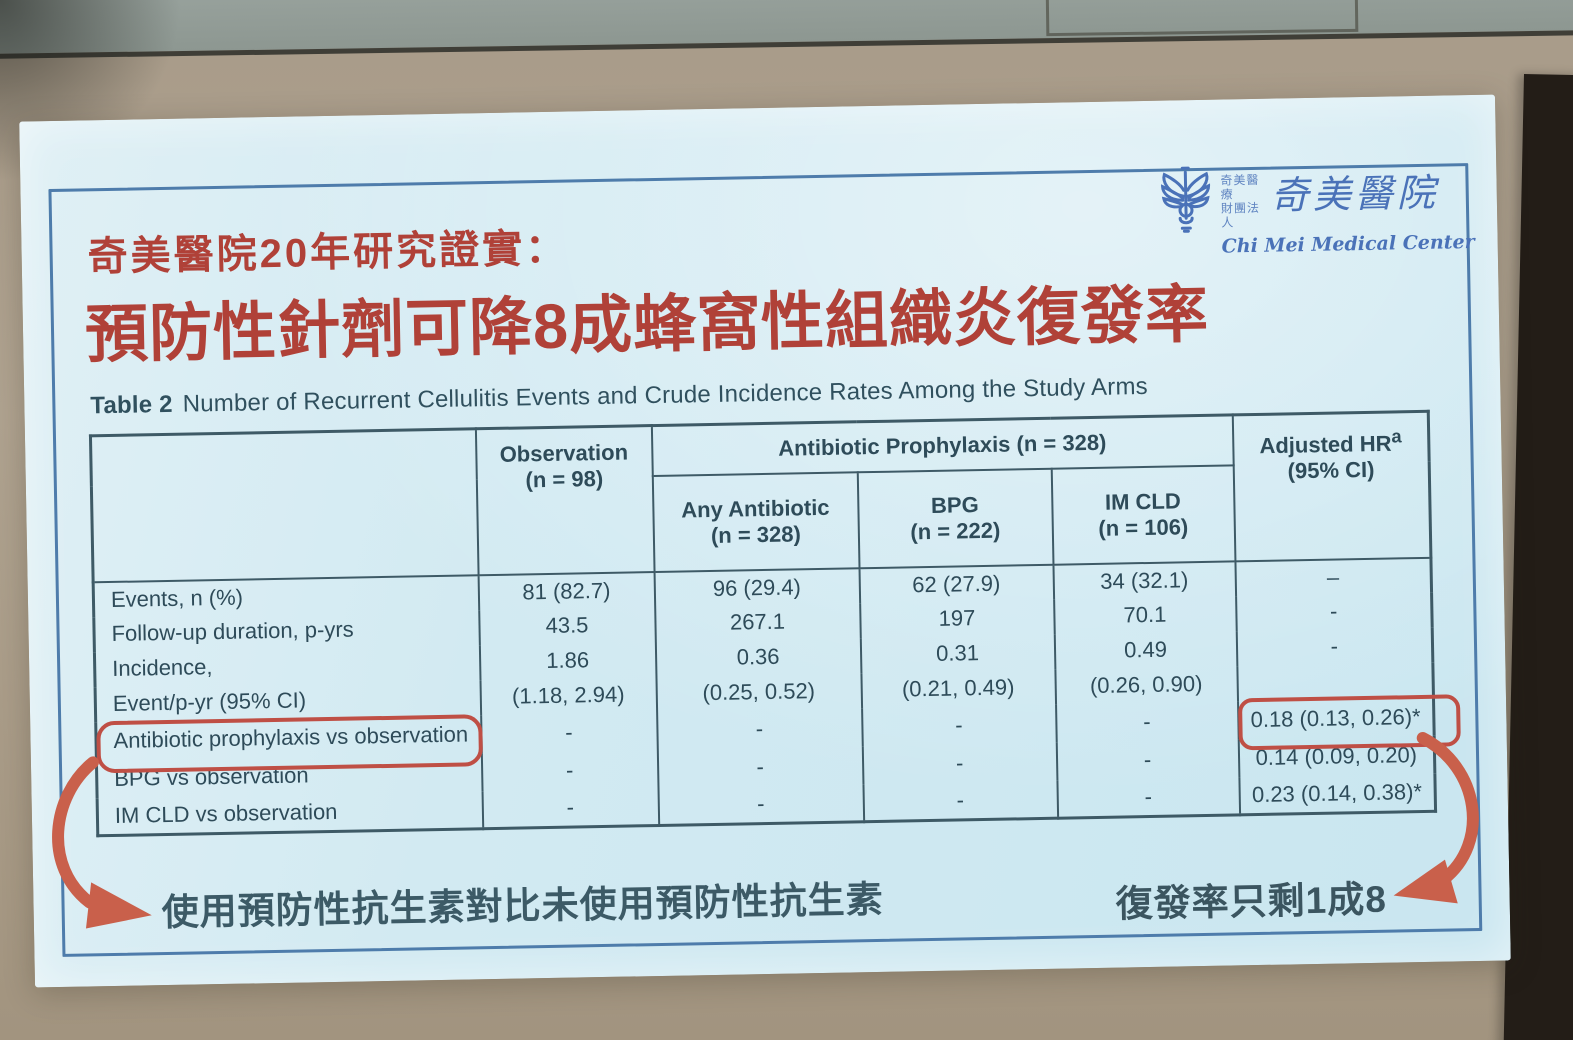  Describe the element at coordinates (1144, 580) in the screenshot. I see `table-cell: 34 (32.1)` at that location.